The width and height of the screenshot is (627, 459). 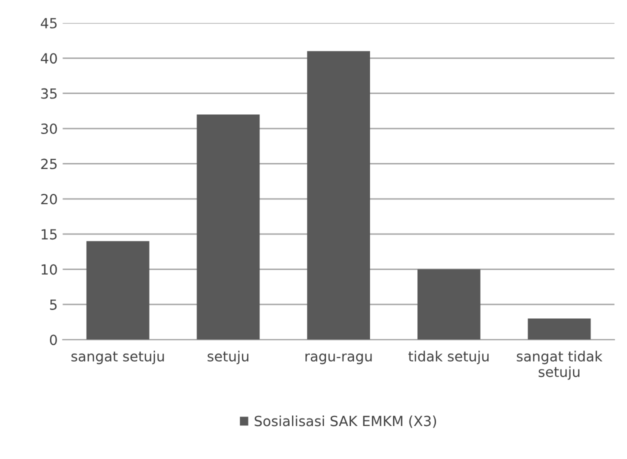 I want to click on y-tick-label: 30, so click(x=49, y=128).